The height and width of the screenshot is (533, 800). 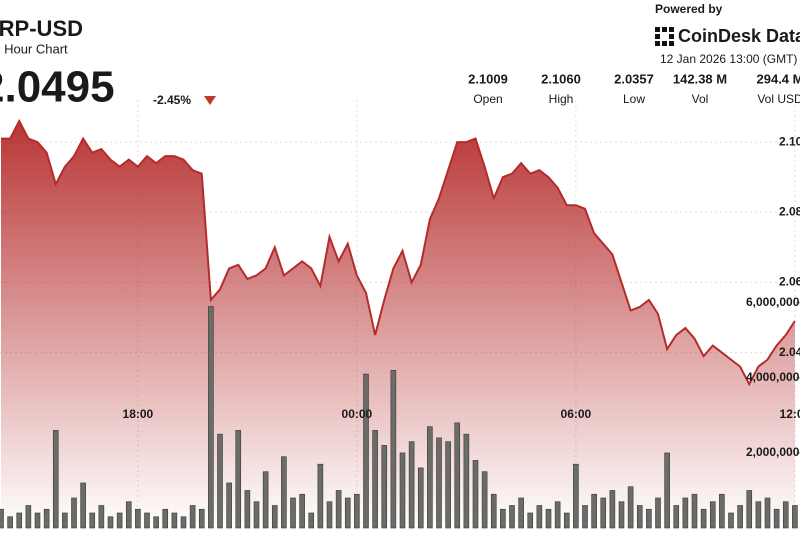 What do you see at coordinates (773, 302) in the screenshot?
I see `y2-tick-label: 6,000,000` at bounding box center [773, 302].